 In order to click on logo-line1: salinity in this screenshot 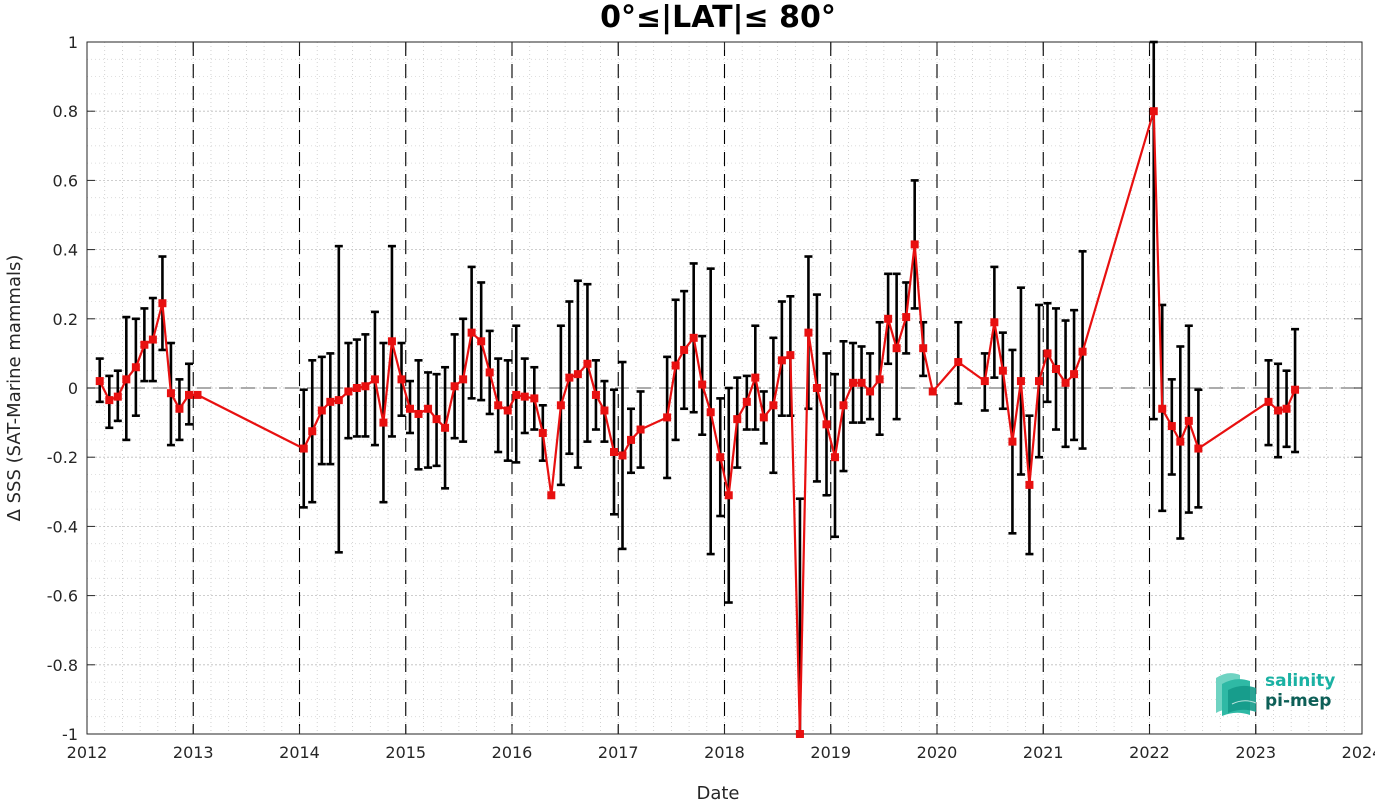, I will do `click(1300, 681)`.